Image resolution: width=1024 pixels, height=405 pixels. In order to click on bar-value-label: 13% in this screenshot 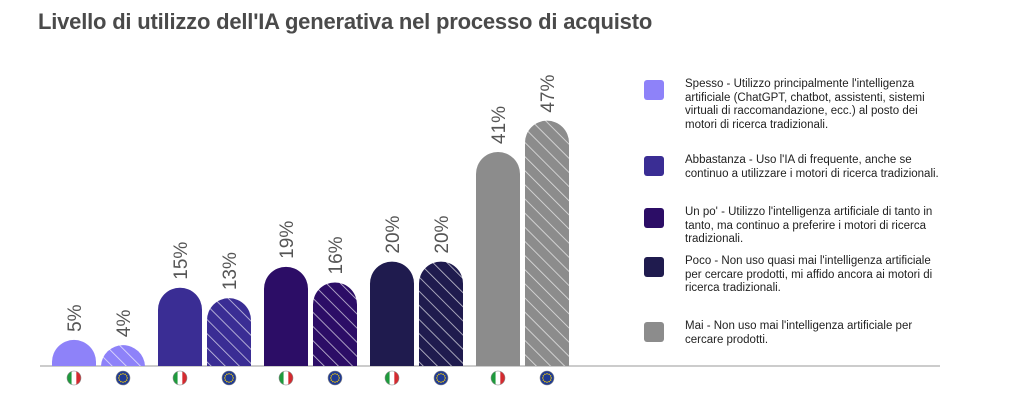, I will do `click(230, 271)`.